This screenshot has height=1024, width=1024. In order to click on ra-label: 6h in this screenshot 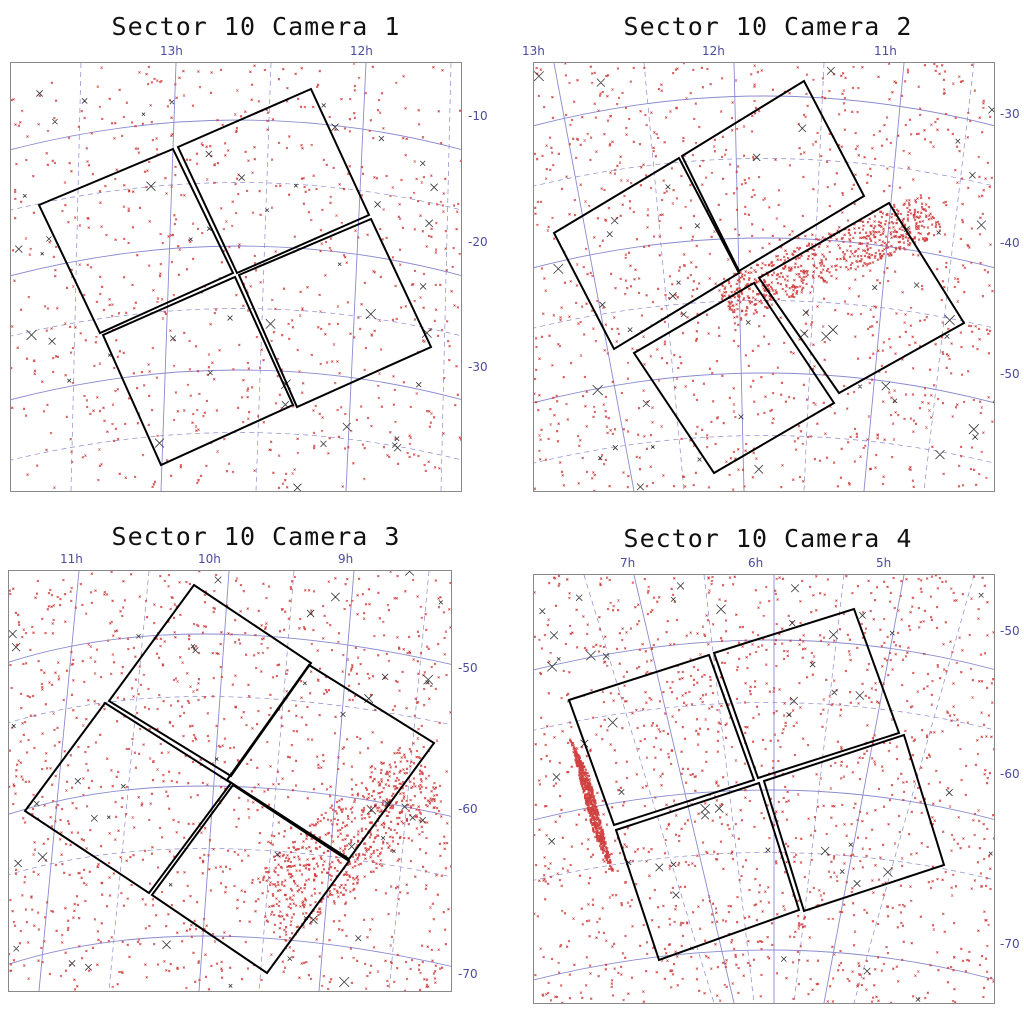, I will do `click(756, 563)`.